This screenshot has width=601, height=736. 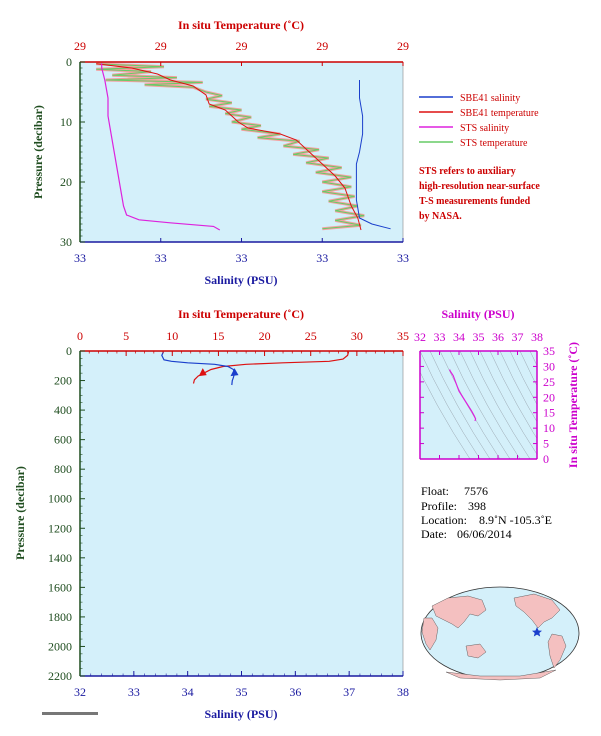 What do you see at coordinates (403, 336) in the screenshot?
I see `bottom-temp-tick-label: 35` at bounding box center [403, 336].